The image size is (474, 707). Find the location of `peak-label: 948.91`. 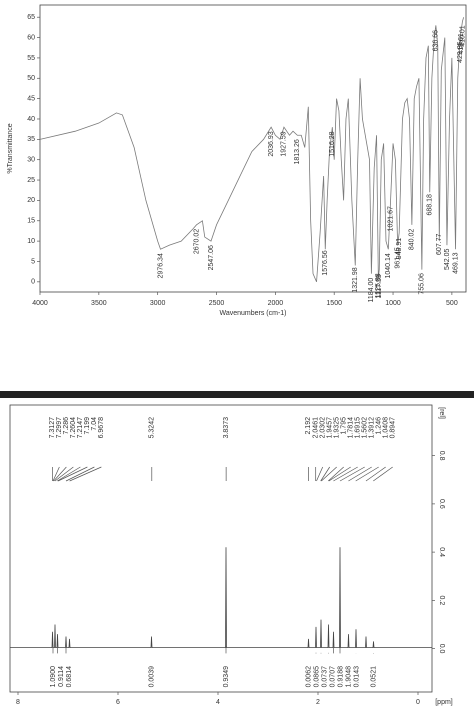

peak-label: 948.91 is located at coordinates (399, 249).